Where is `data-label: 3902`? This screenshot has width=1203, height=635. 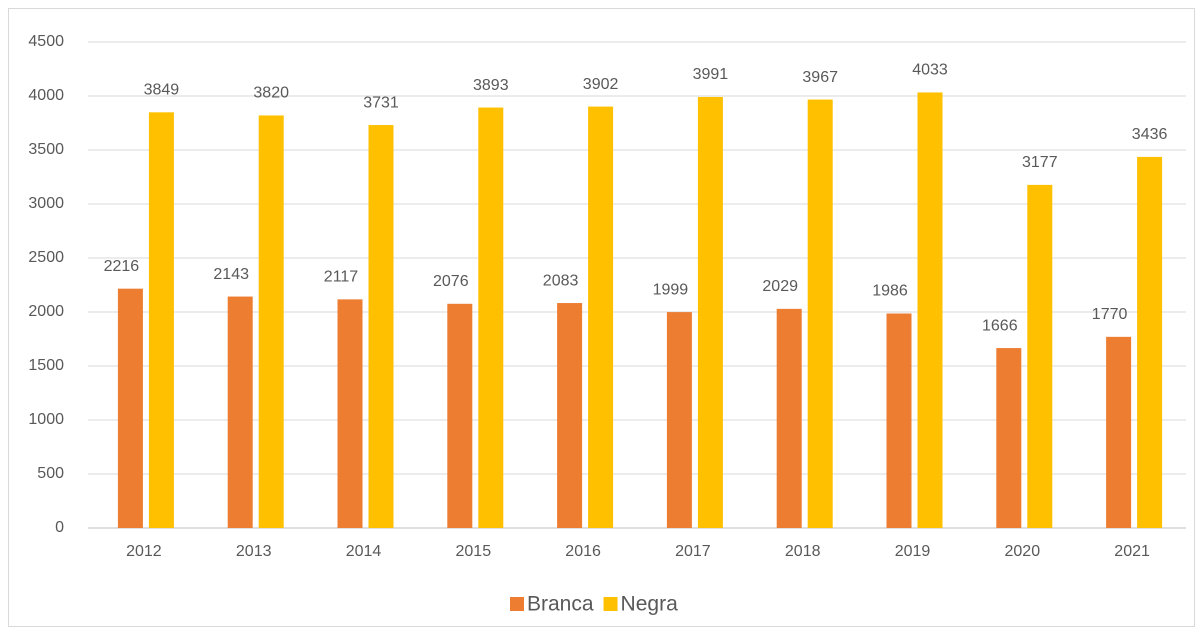
data-label: 3902 is located at coordinates (601, 84).